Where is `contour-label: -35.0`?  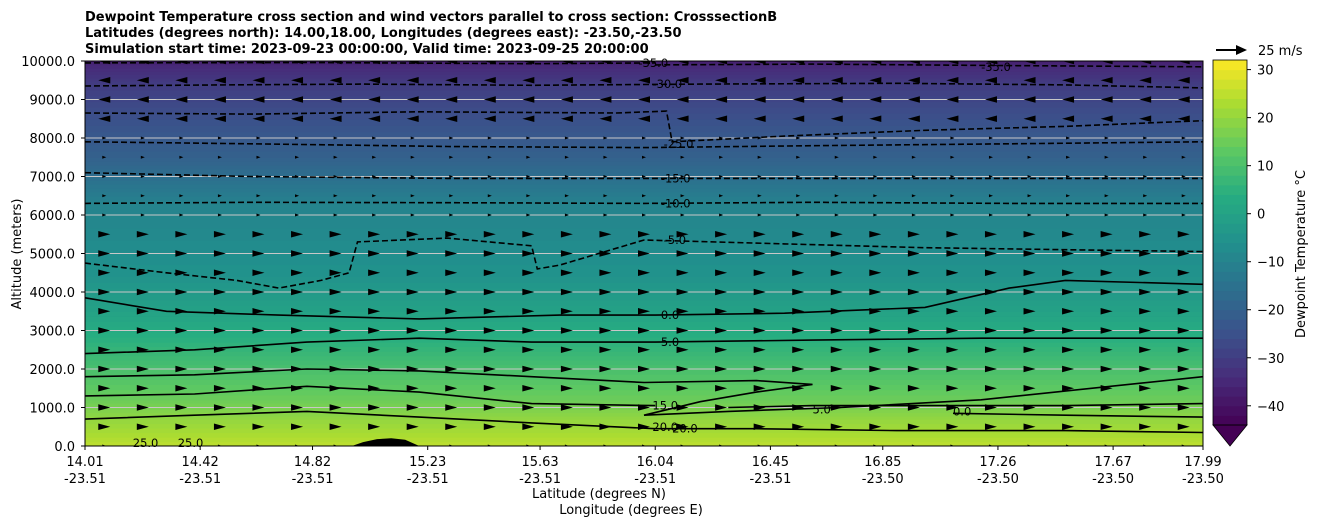 contour-label: -35.0 is located at coordinates (653, 63).